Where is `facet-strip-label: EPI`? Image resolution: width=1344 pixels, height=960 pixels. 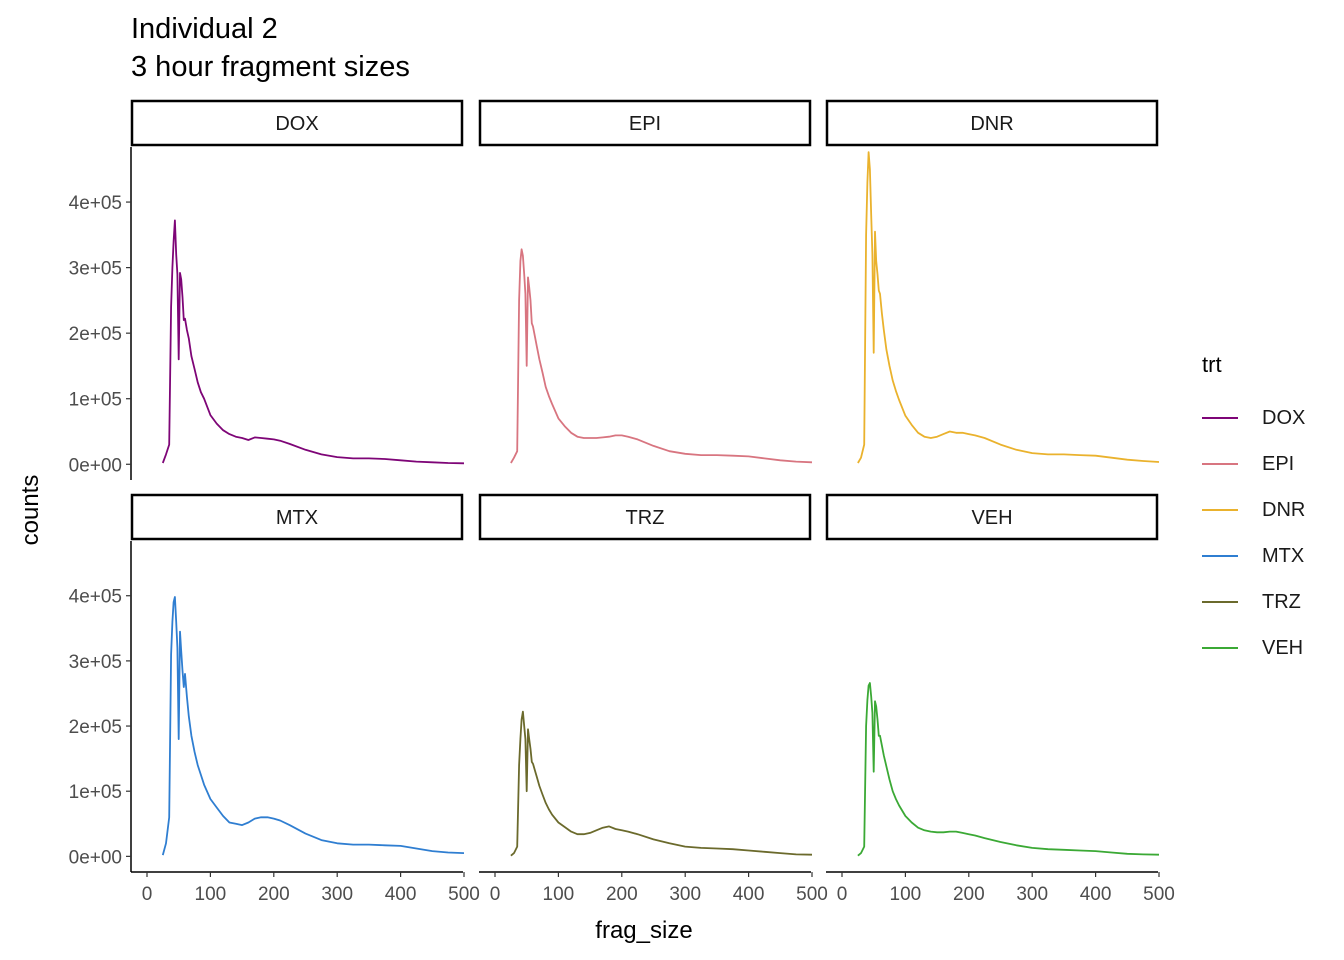
facet-strip-label: EPI is located at coordinates (645, 124).